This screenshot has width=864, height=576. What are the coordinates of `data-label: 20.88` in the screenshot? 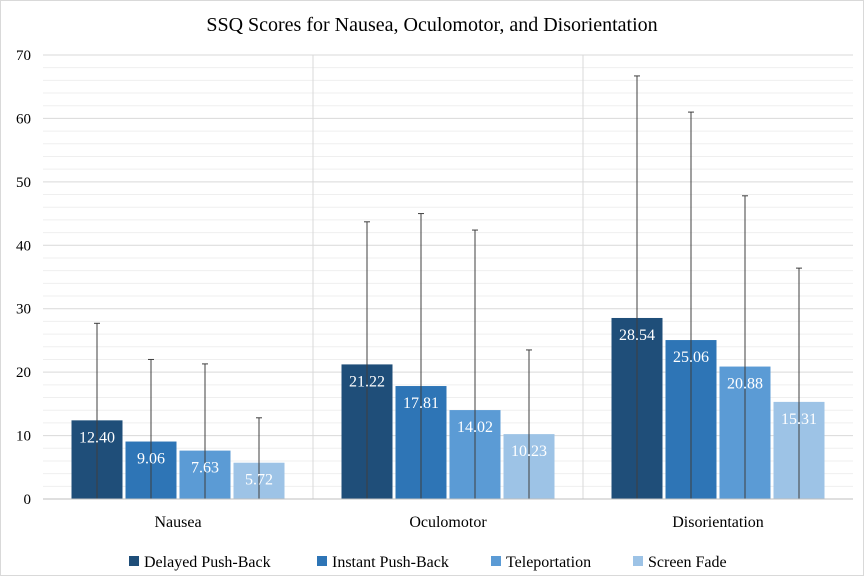 It's located at (745, 384).